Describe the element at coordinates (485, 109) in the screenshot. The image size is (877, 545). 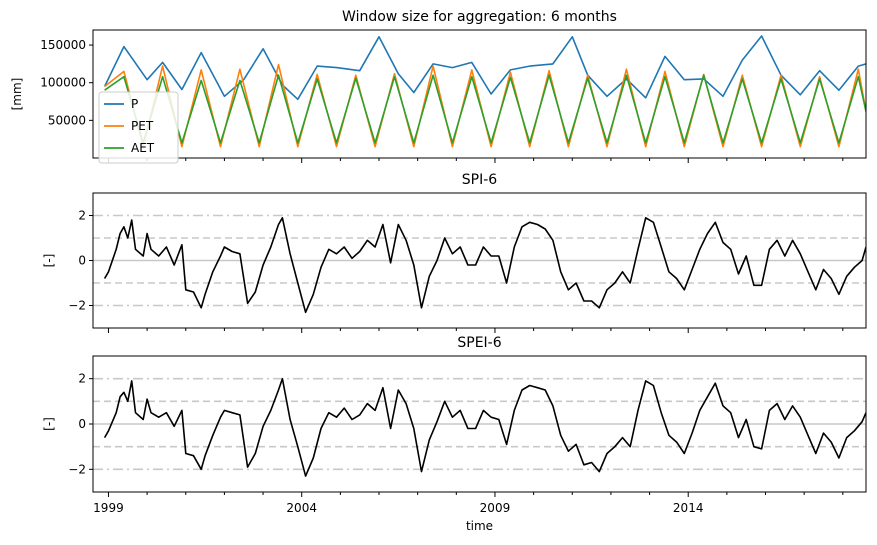
I see `series-line-aet` at that location.